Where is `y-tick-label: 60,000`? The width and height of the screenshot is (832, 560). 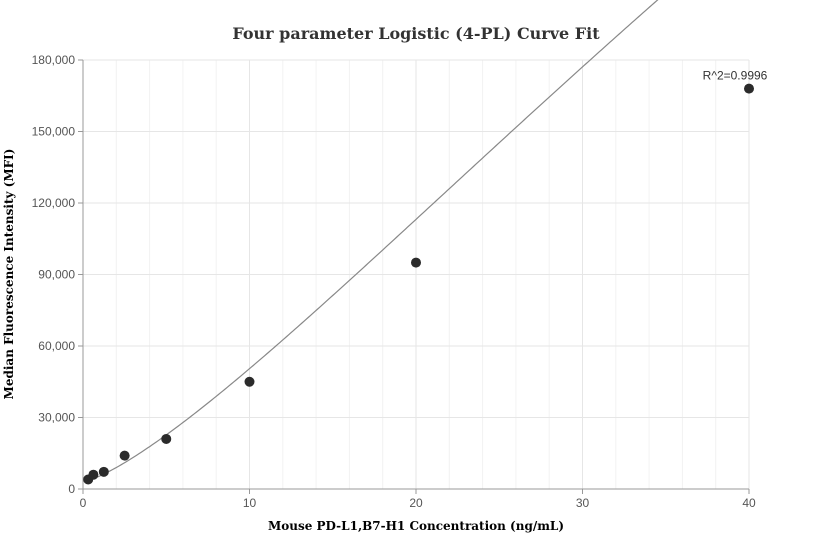 y-tick-label: 60,000 is located at coordinates (56, 346).